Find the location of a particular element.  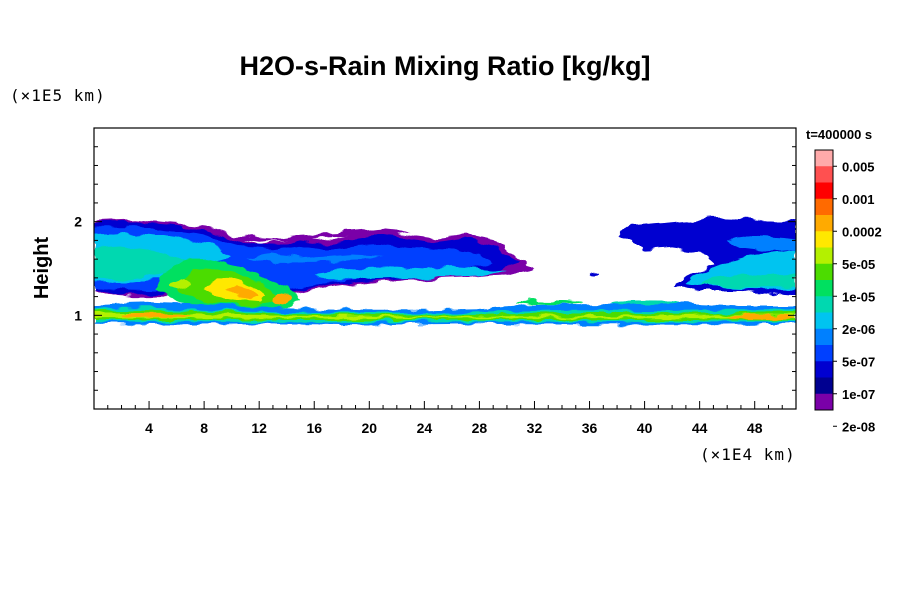

band-bump-mid is located at coordinates (548, 302).